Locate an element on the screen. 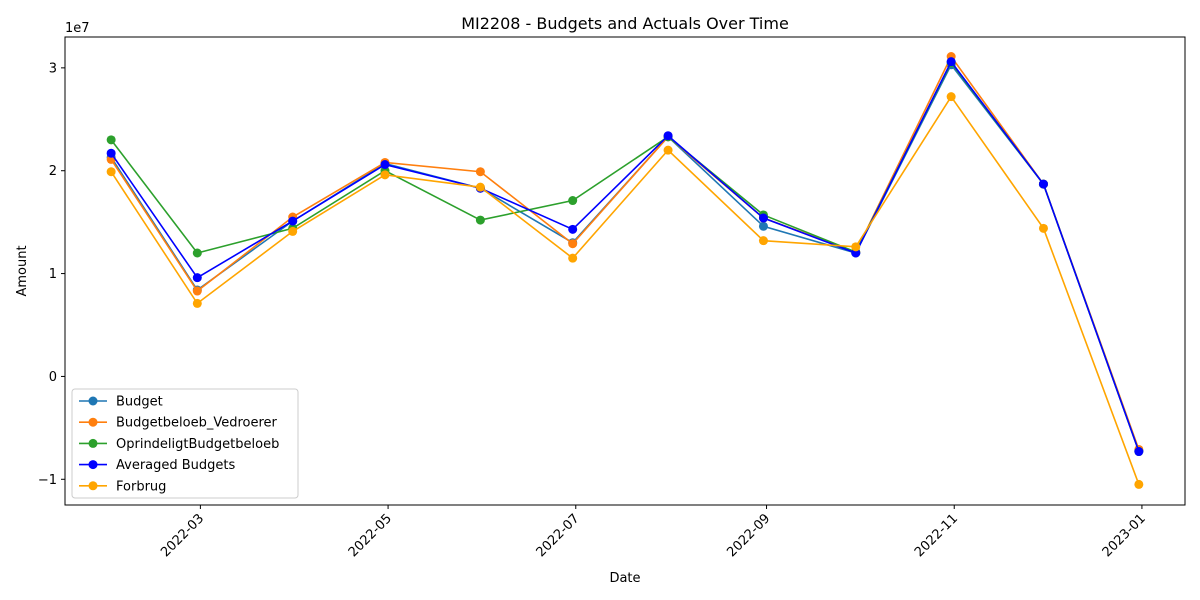 This screenshot has width=1200, height=600. x-tick-label: 2022-07 is located at coordinates (558, 535).